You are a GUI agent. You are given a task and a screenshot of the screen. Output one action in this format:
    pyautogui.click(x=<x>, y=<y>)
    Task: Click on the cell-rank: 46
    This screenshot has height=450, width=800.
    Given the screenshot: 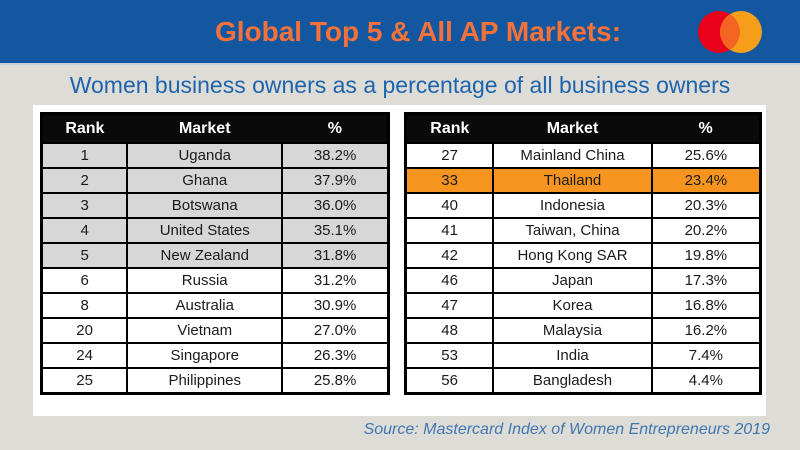 What is the action you would take?
    pyautogui.click(x=449, y=280)
    